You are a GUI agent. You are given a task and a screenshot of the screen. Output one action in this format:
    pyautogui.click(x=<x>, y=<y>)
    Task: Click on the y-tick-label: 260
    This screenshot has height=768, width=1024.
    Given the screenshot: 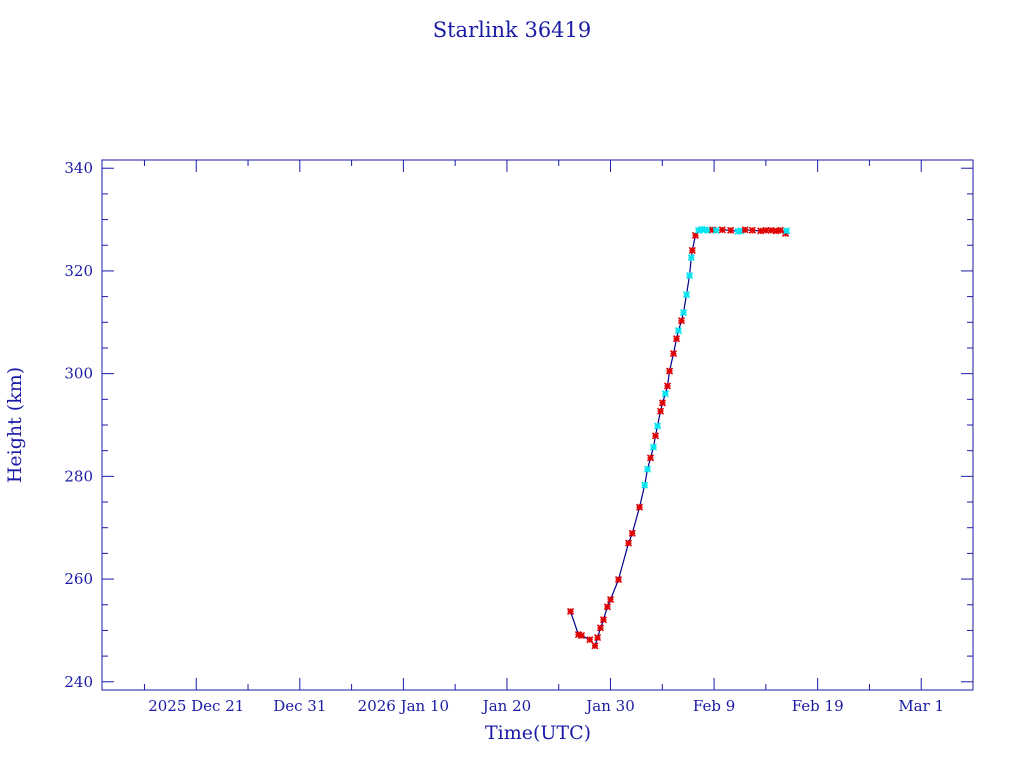 What is the action you would take?
    pyautogui.click(x=78, y=579)
    